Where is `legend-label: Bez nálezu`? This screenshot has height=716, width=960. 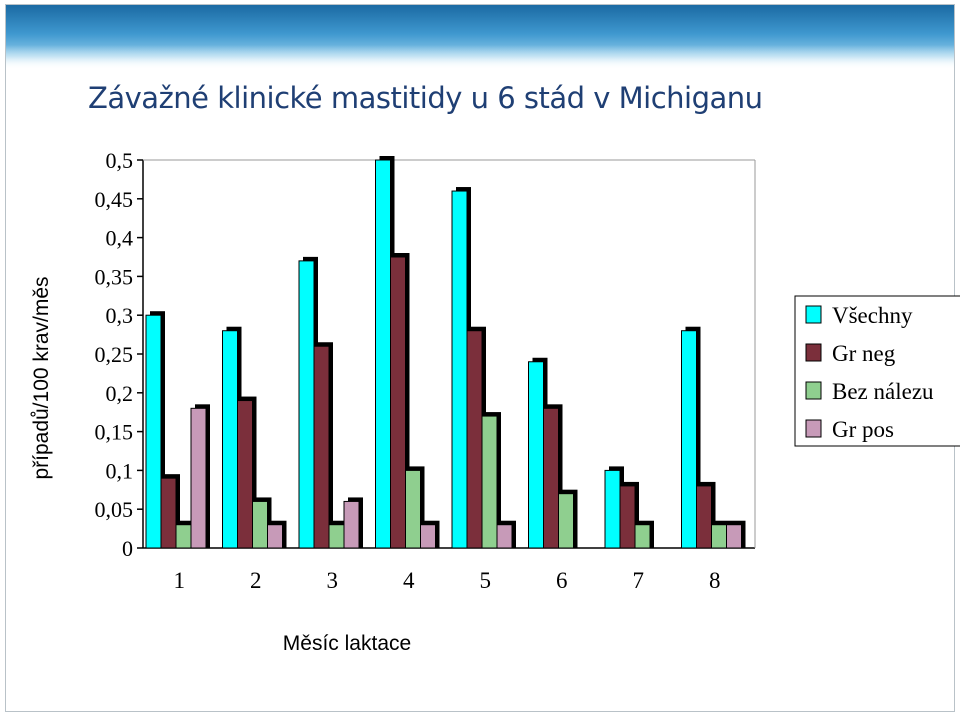
legend-label: Bez nálezu is located at coordinates (883, 391).